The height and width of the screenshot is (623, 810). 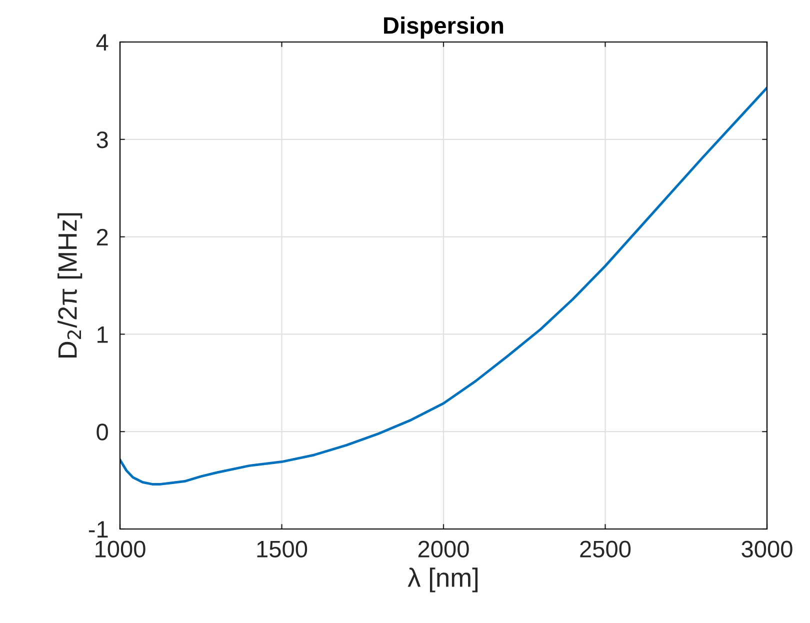 I want to click on y-tick-label: 1, so click(x=103, y=334).